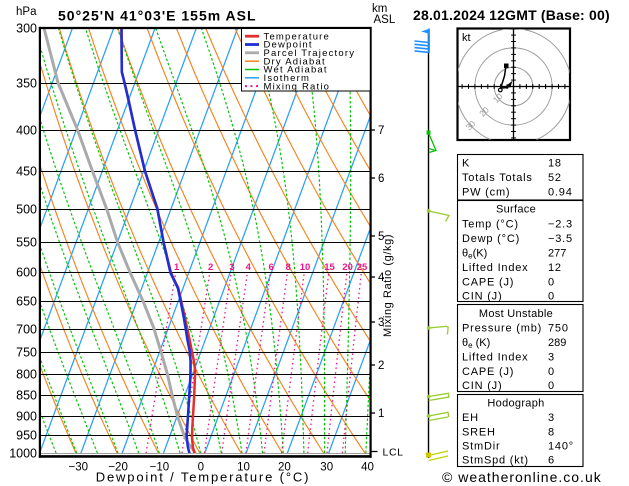 This screenshot has width=629, height=486. What do you see at coordinates (297, 36) in the screenshot?
I see `svg-text: Temperature` at bounding box center [297, 36].